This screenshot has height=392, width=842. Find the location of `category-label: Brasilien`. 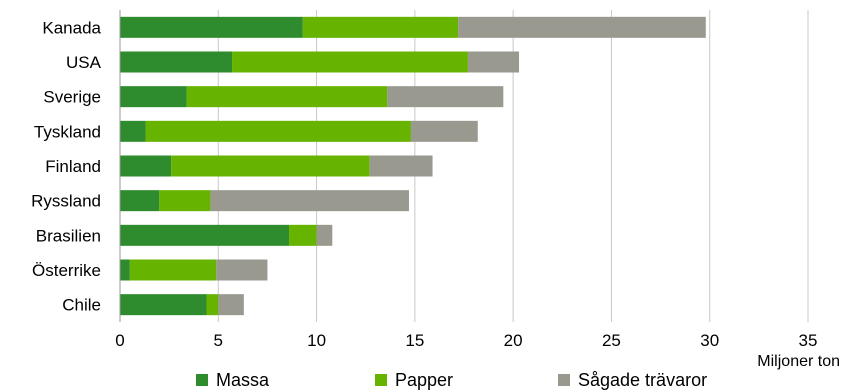

category-label: Brasilien is located at coordinates (68, 235).